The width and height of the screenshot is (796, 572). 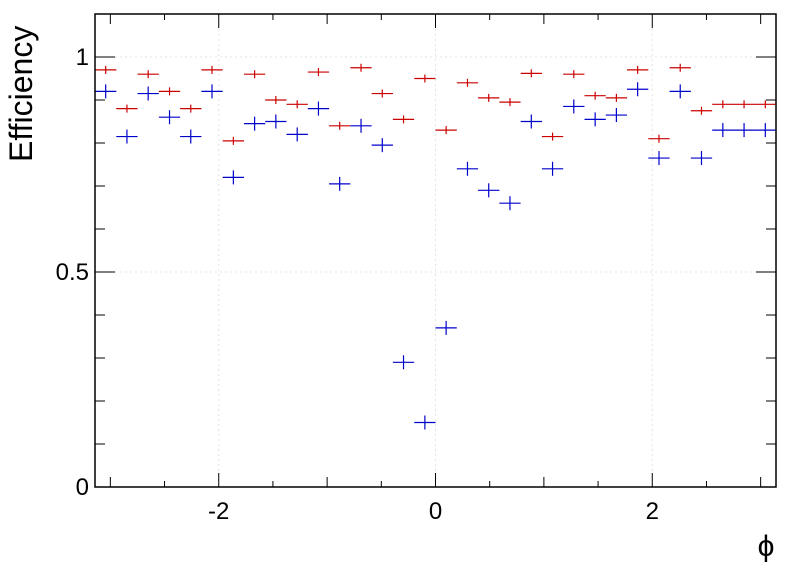 What do you see at coordinates (435, 511) in the screenshot?
I see `x-tick-label: 0` at bounding box center [435, 511].